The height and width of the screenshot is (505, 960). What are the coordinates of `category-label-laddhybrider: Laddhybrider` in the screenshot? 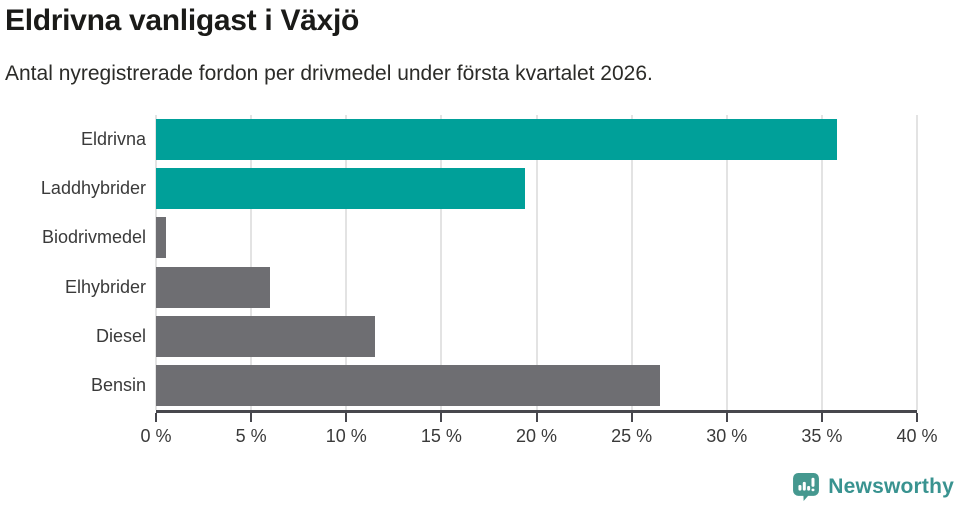 It's located at (93, 188).